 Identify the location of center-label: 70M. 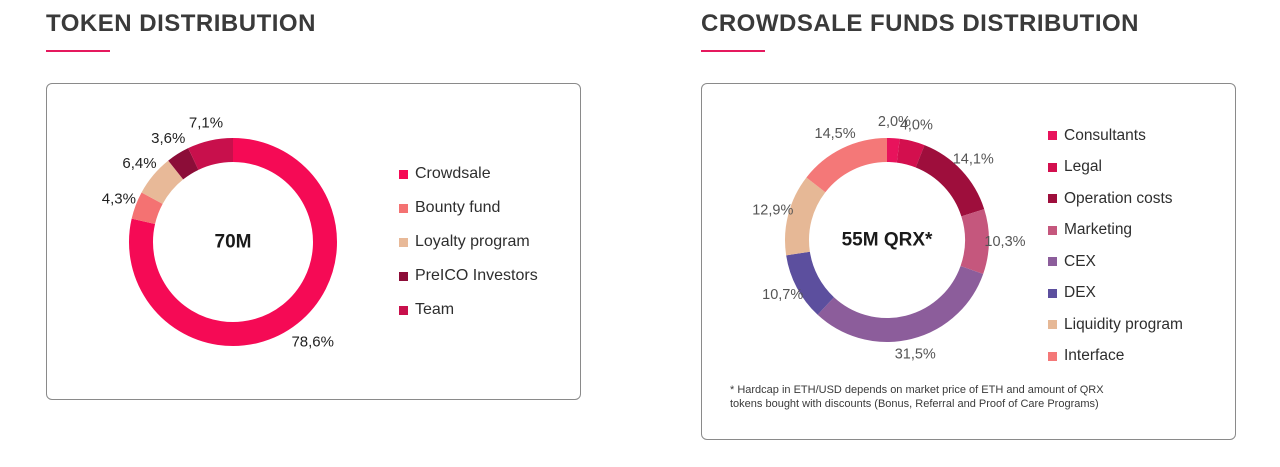
(233, 242).